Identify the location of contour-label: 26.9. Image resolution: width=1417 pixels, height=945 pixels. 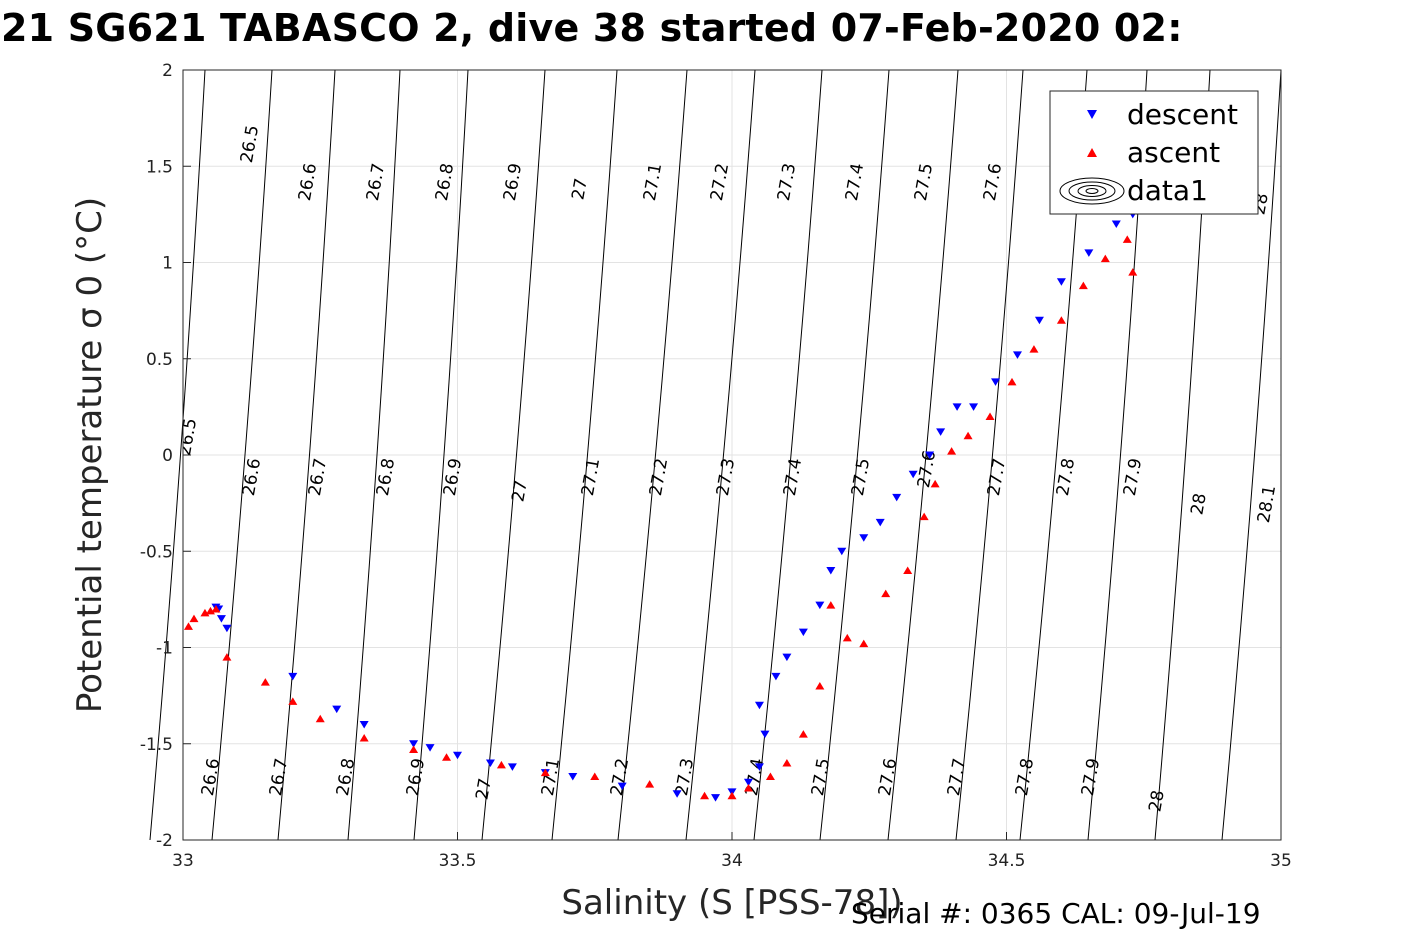
(416, 777).